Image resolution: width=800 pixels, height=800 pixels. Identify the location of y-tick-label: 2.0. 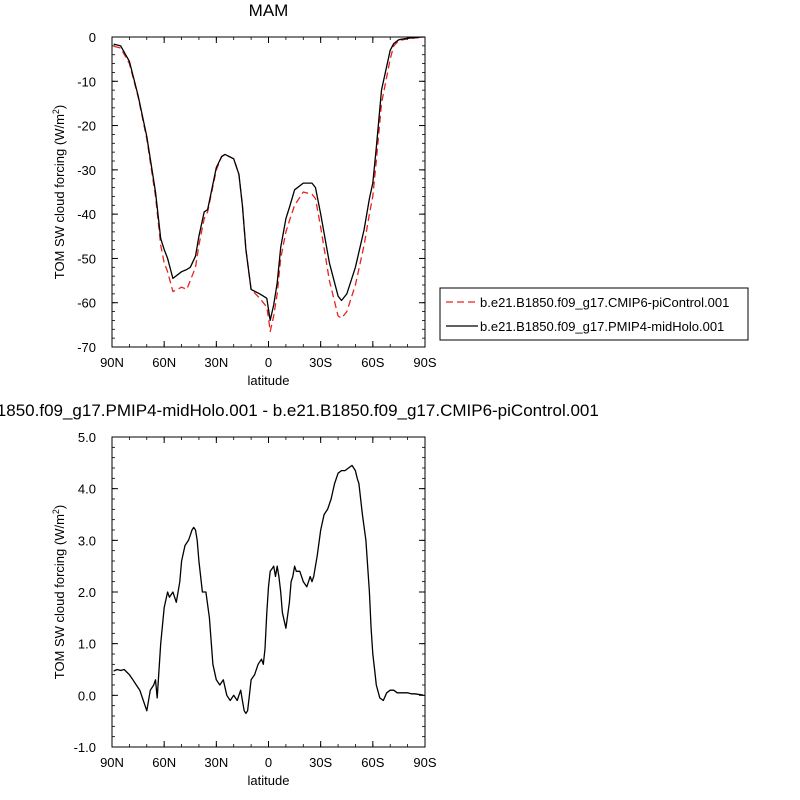
(87, 592).